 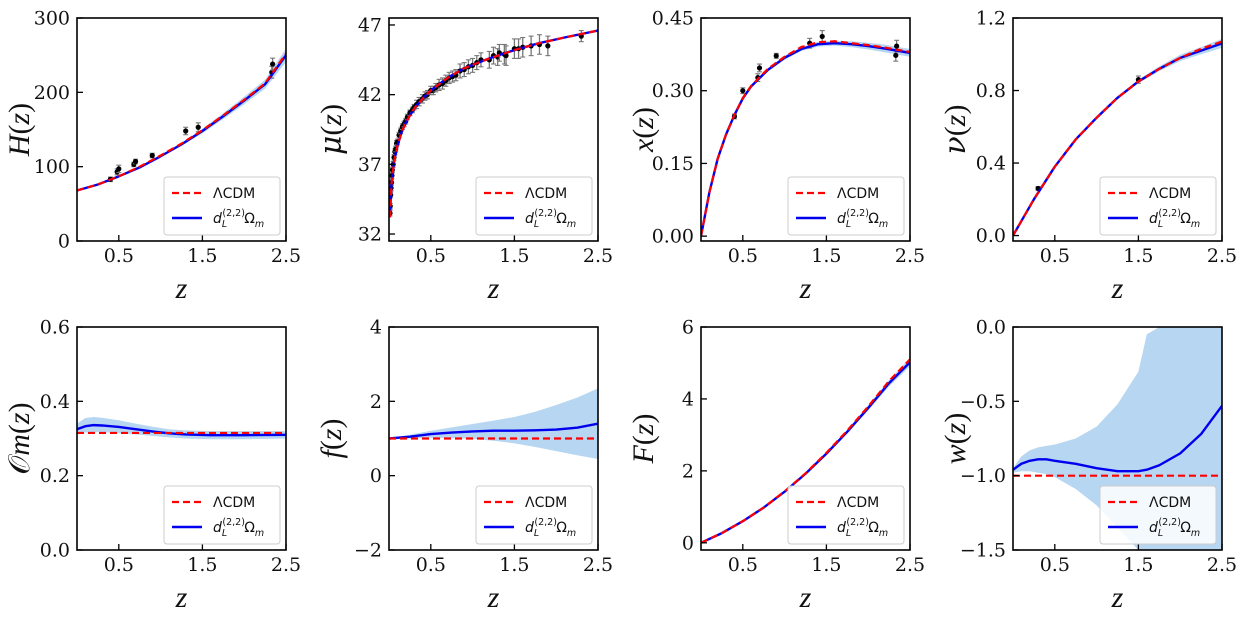 I want to click on subplot-1: 0.5 1.5 2.5 0 100 200 300 z H(z) ΛCDM d(2,2) L Ωm, so click(x=152, y=157).